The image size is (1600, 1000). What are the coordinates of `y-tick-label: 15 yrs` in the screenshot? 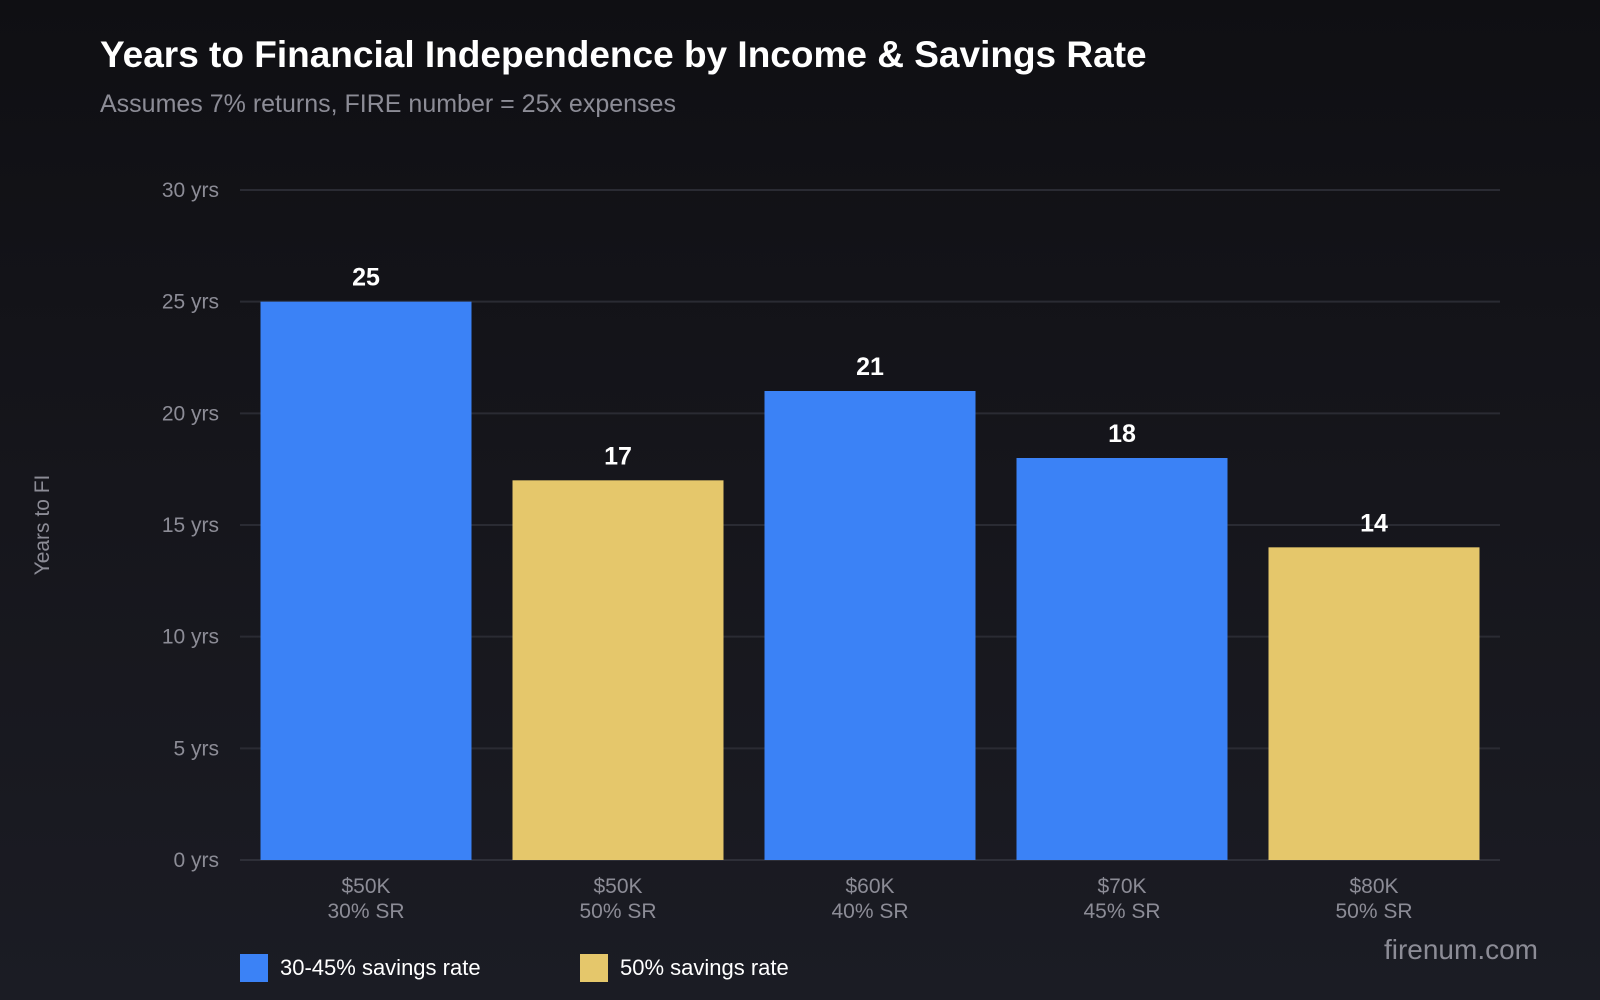 It's located at (190, 525).